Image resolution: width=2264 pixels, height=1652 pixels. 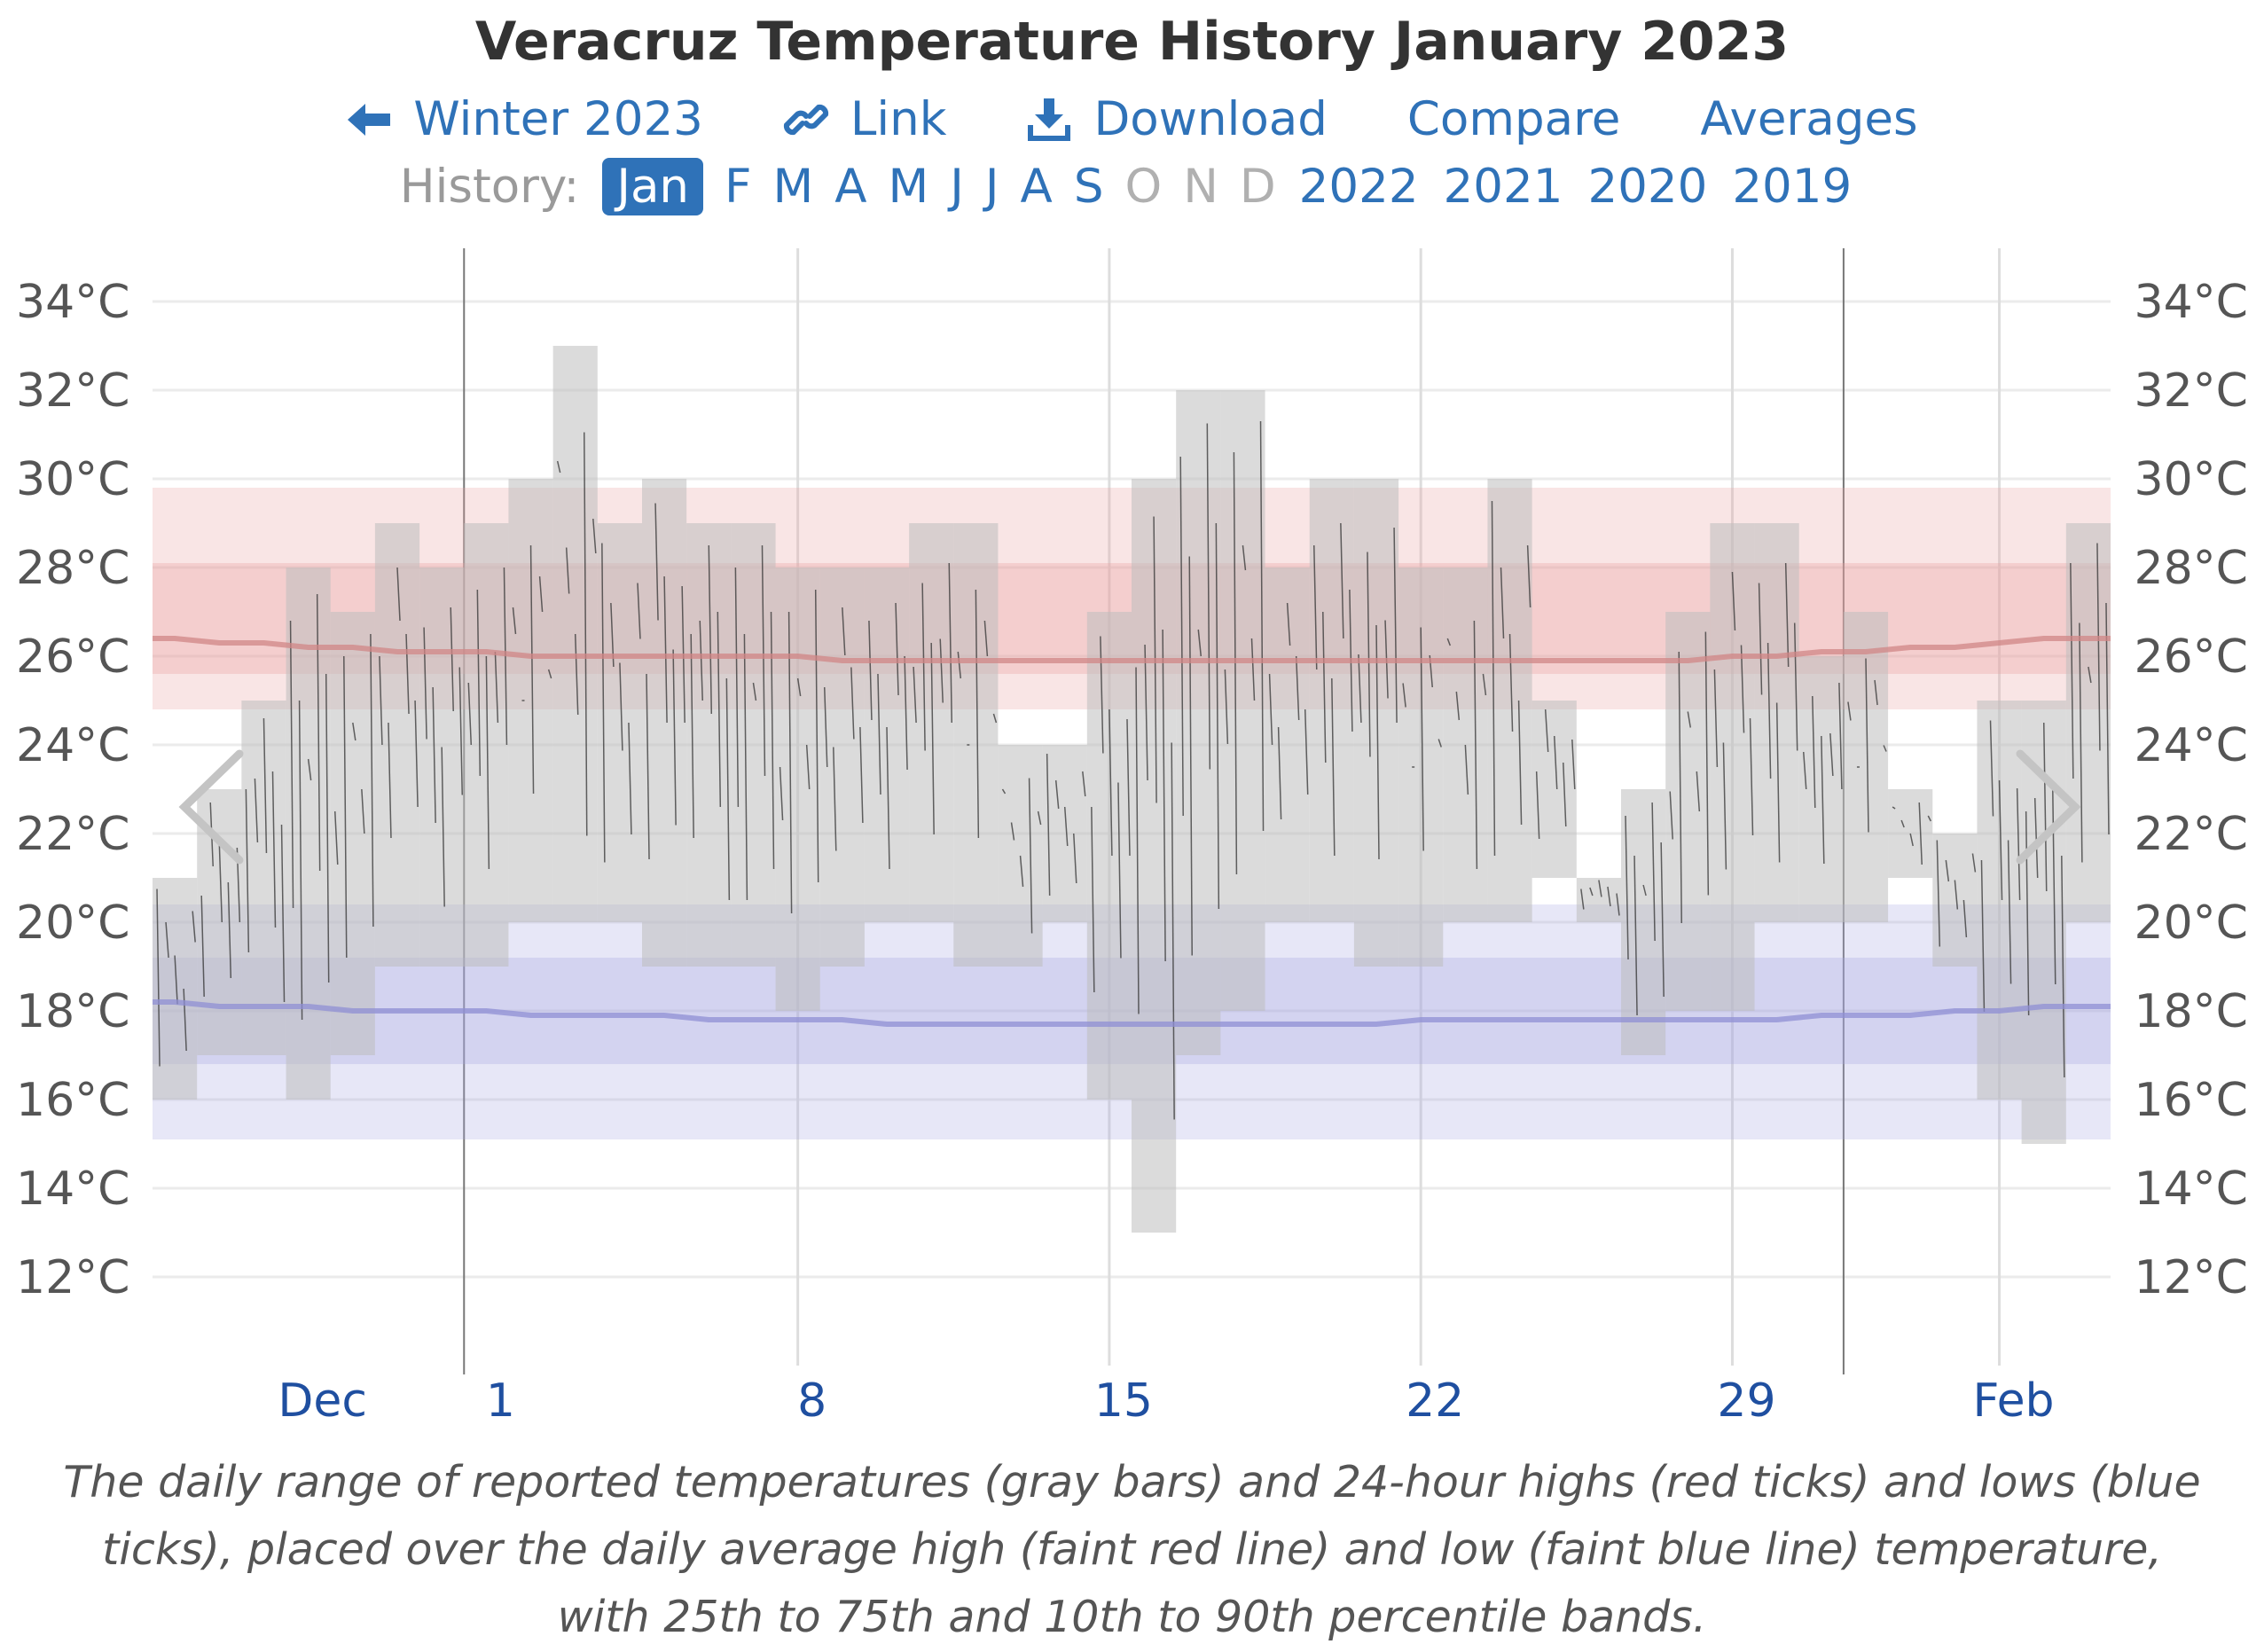 What do you see at coordinates (211, 807) in the screenshot?
I see `prev-arrow` at bounding box center [211, 807].